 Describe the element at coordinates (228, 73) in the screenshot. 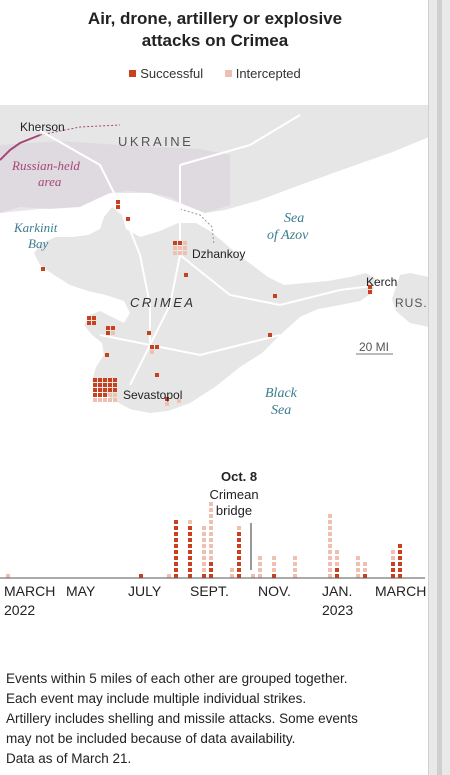

I see `intercepted-swatch` at that location.